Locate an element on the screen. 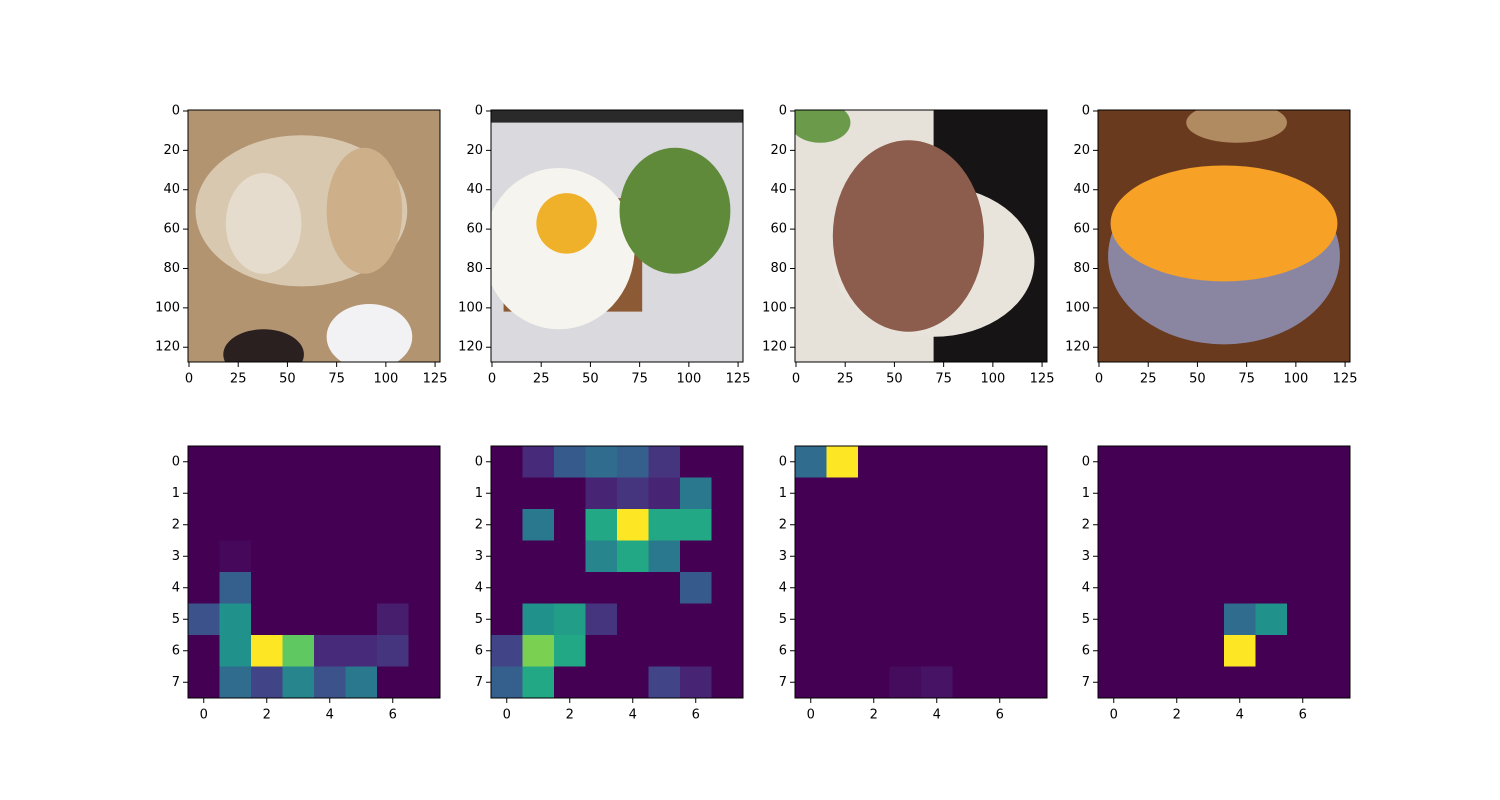 The height and width of the screenshot is (800, 1500). x-tick-label: 75 is located at coordinates (336, 379).